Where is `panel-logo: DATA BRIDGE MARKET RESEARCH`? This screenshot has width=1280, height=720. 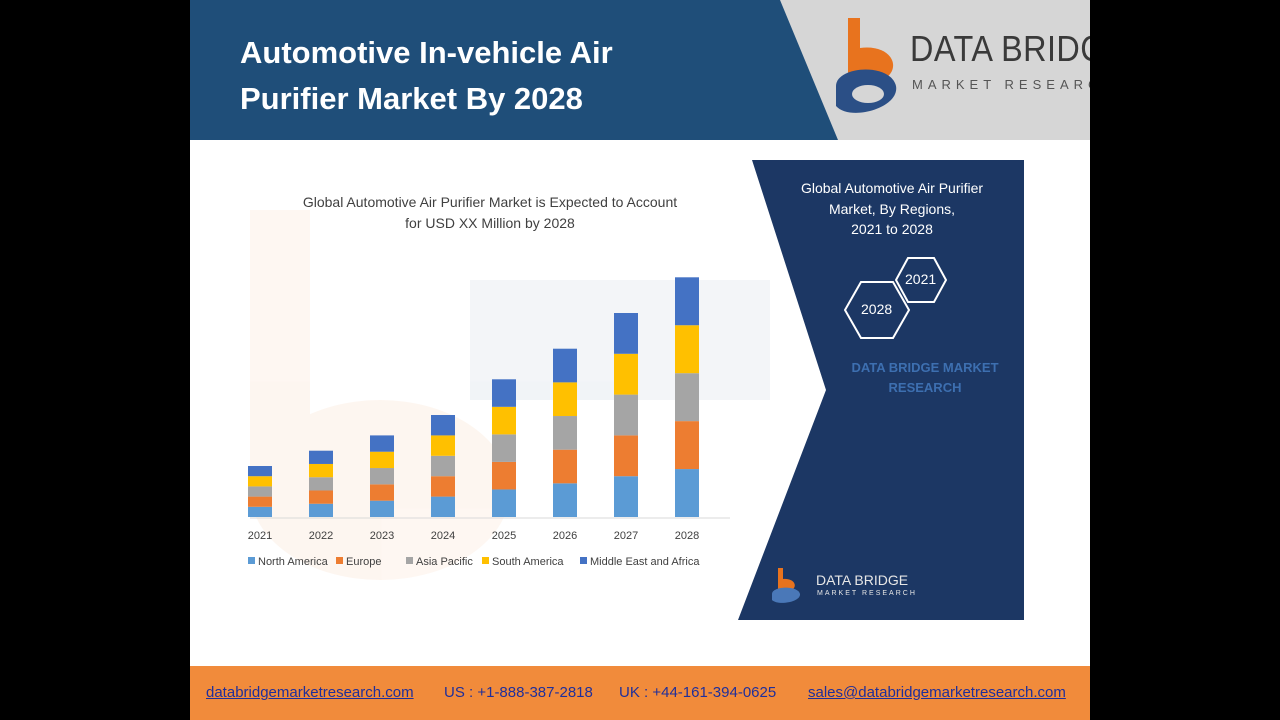
panel-logo: DATA BRIDGE MARKET RESEARCH is located at coordinates (845, 586).